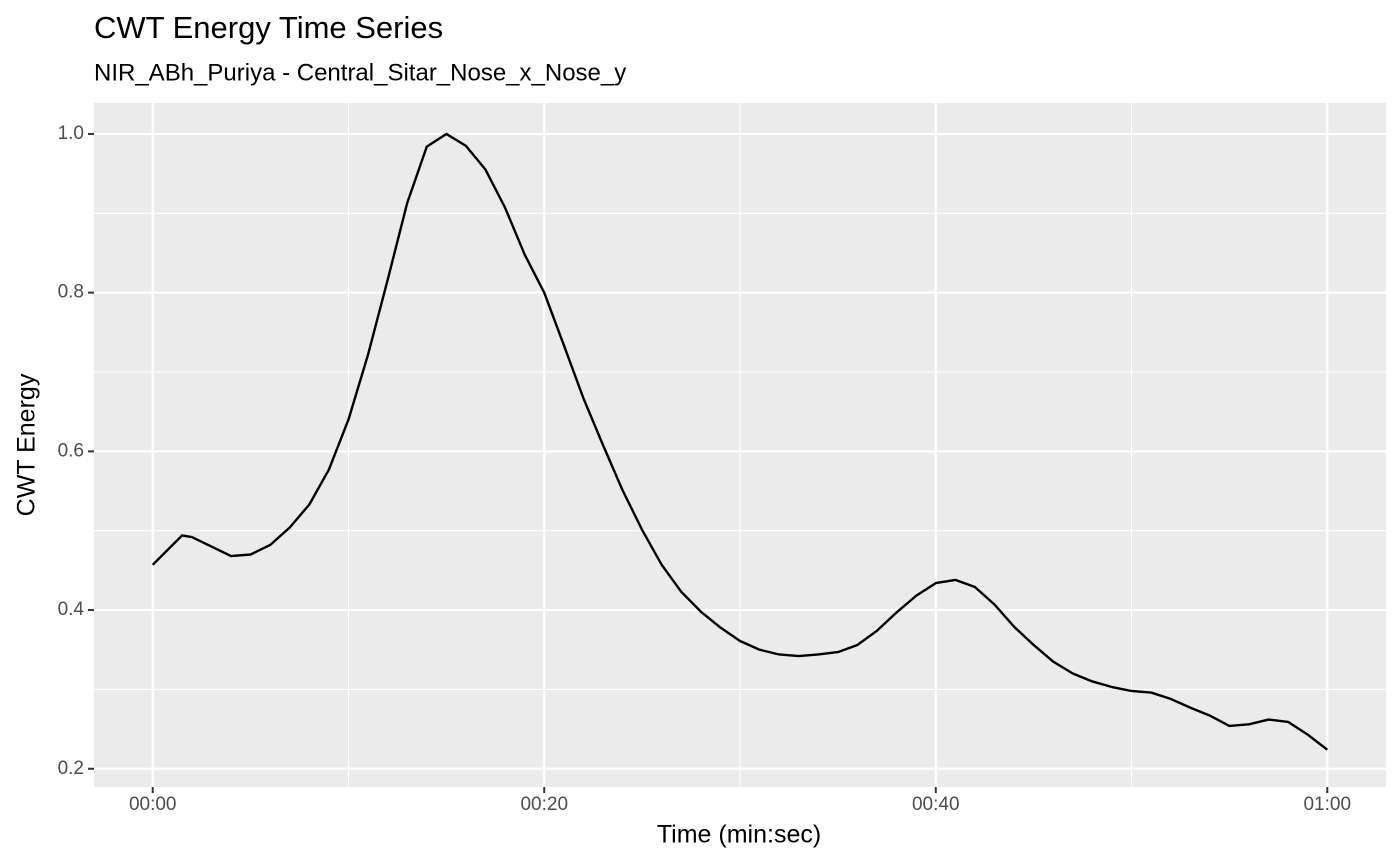 The height and width of the screenshot is (866, 1400). Describe the element at coordinates (739, 835) in the screenshot. I see `x-axis-title: Time (min:sec)` at that location.